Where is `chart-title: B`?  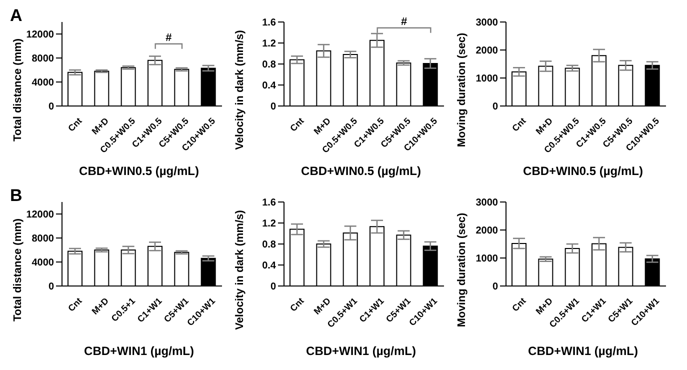 chart-title: B is located at coordinates (16, 196).